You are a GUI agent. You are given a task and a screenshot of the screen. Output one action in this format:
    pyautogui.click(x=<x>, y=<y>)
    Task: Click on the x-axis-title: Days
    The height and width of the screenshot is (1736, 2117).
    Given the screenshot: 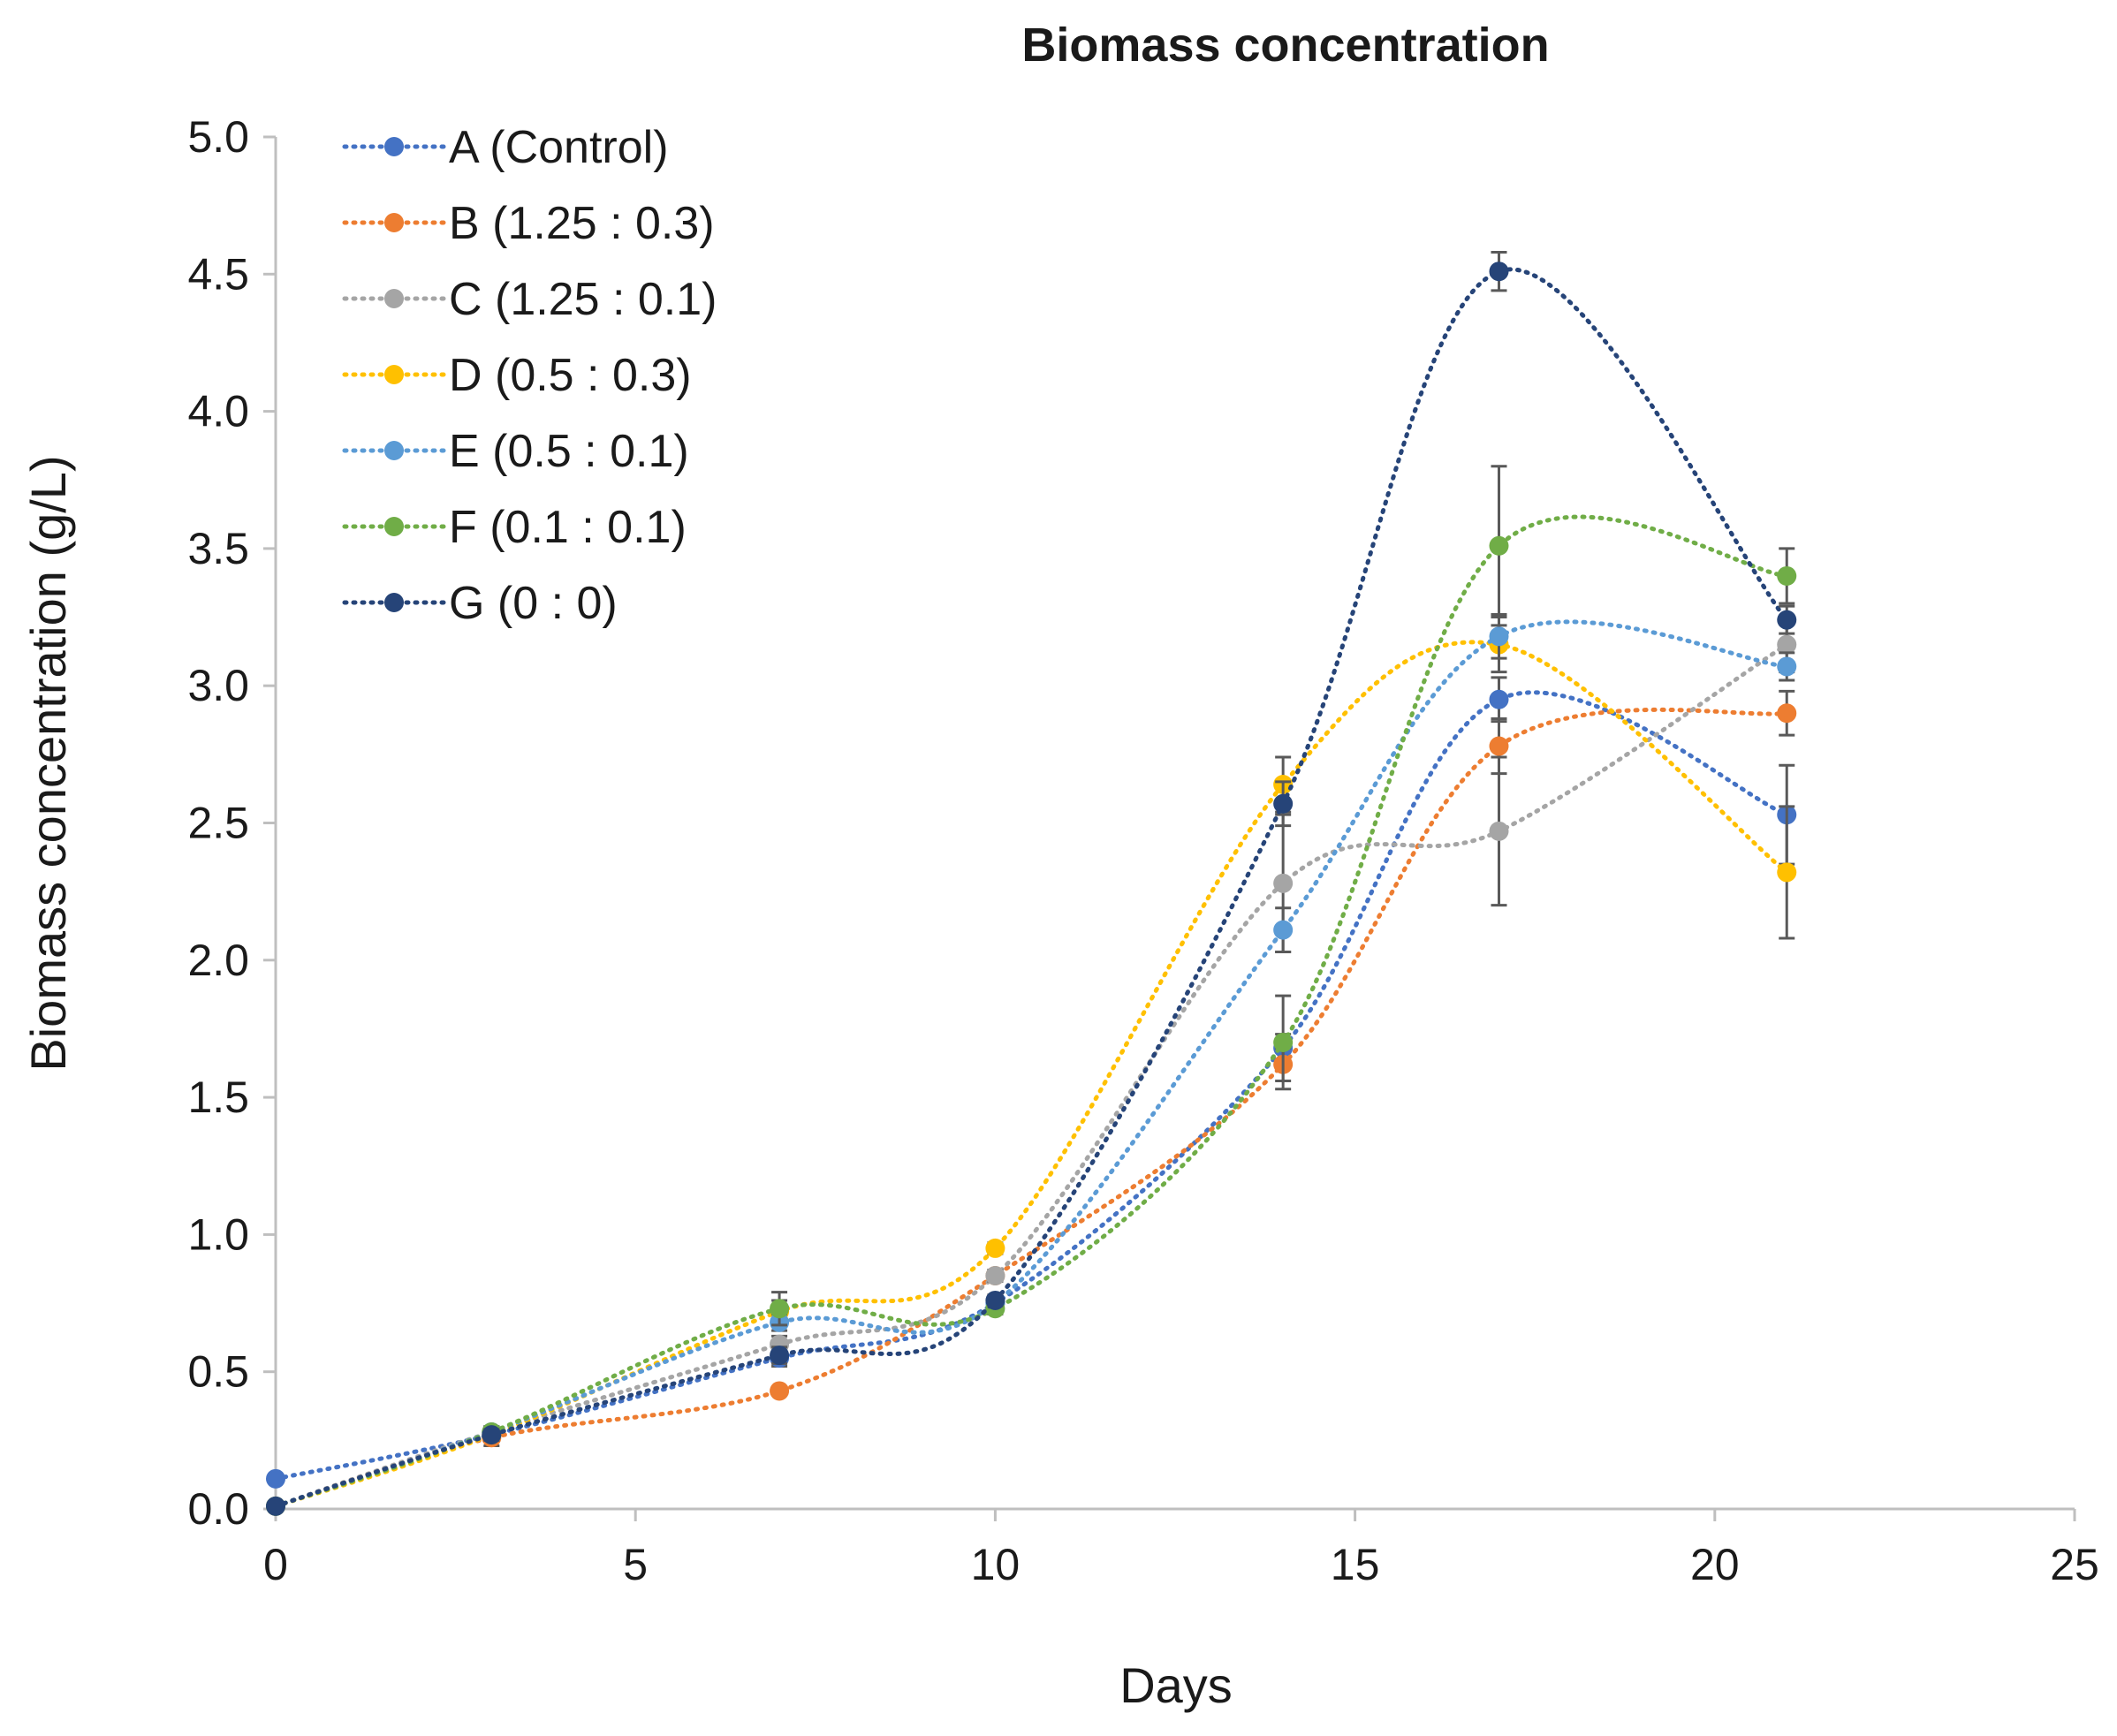 What is the action you would take?
    pyautogui.click(x=1176, y=1685)
    